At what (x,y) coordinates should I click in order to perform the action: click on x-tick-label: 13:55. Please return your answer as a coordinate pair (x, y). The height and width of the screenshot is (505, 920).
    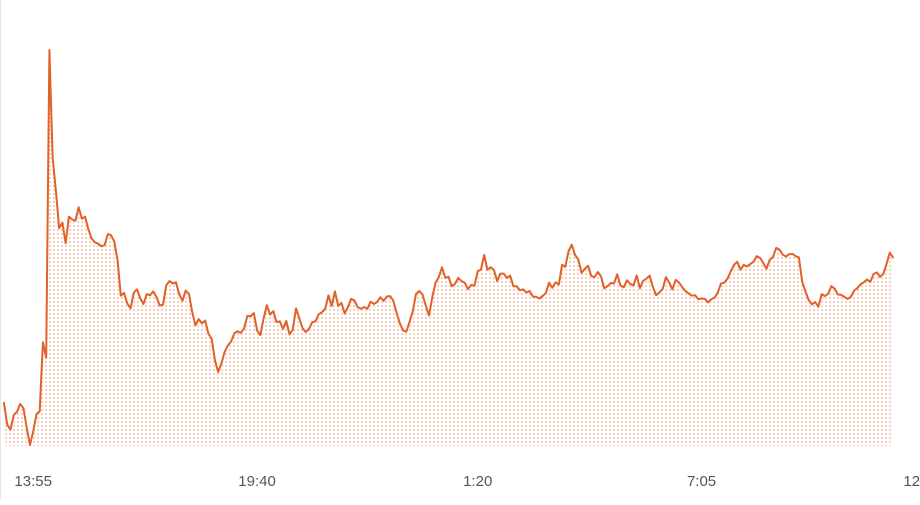
    Looking at the image, I should click on (33, 481).